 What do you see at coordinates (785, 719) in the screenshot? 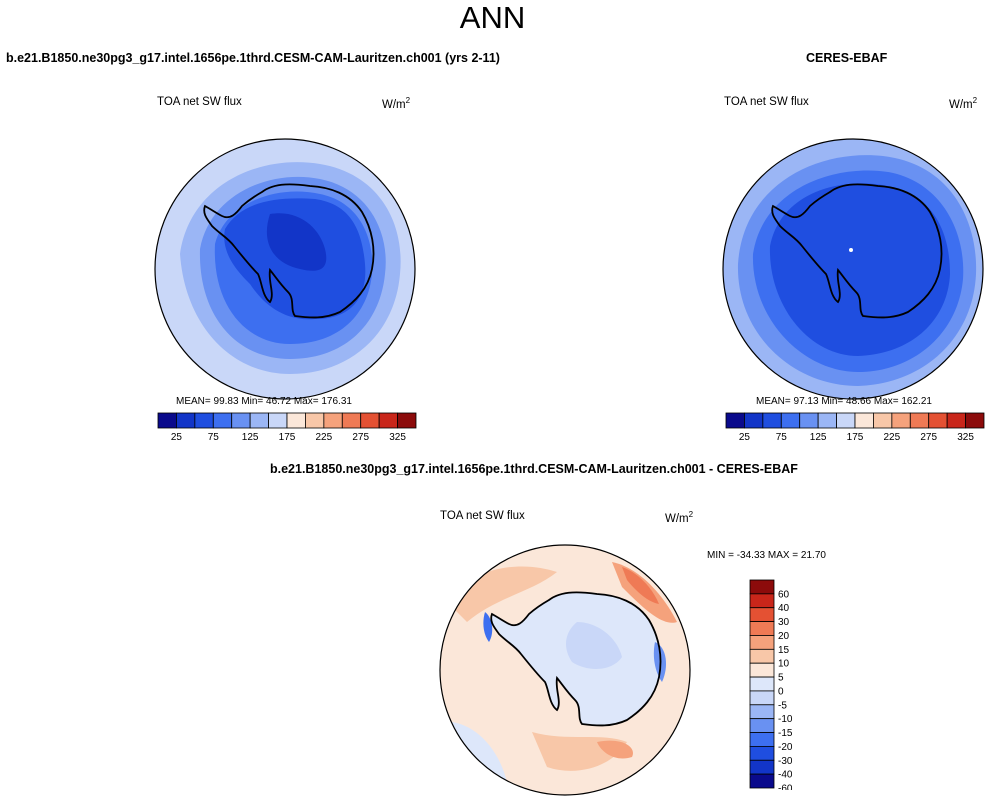
I see `panel-3-colorbar-tick-label: -10` at bounding box center [785, 719].